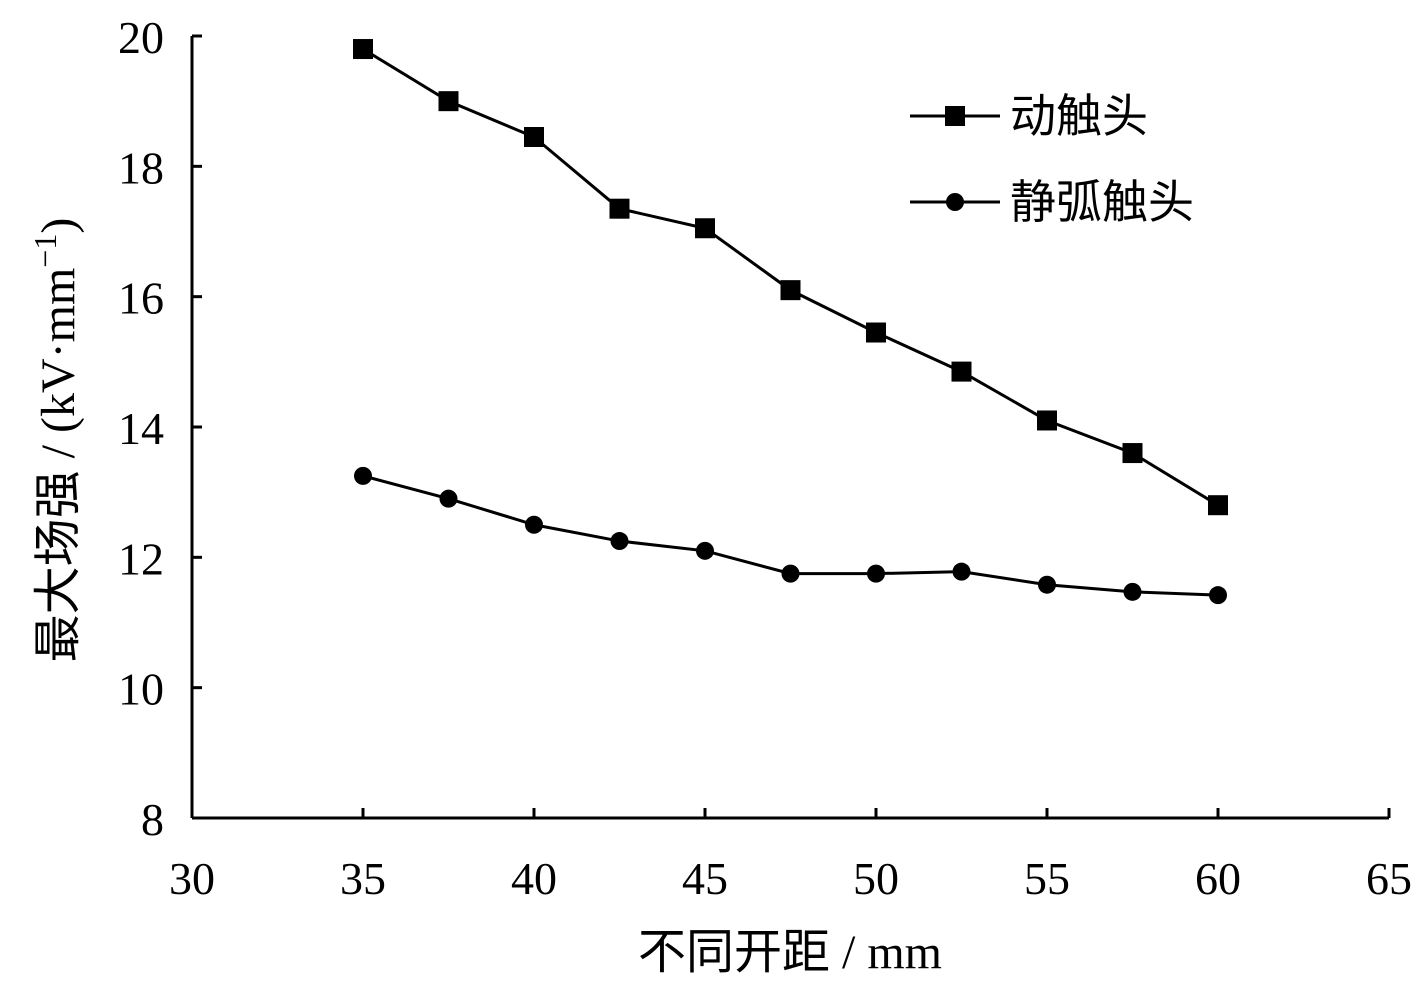 Image resolution: width=1420 pixels, height=988 pixels. I want to click on y-tick-label: 18, so click(141, 167).